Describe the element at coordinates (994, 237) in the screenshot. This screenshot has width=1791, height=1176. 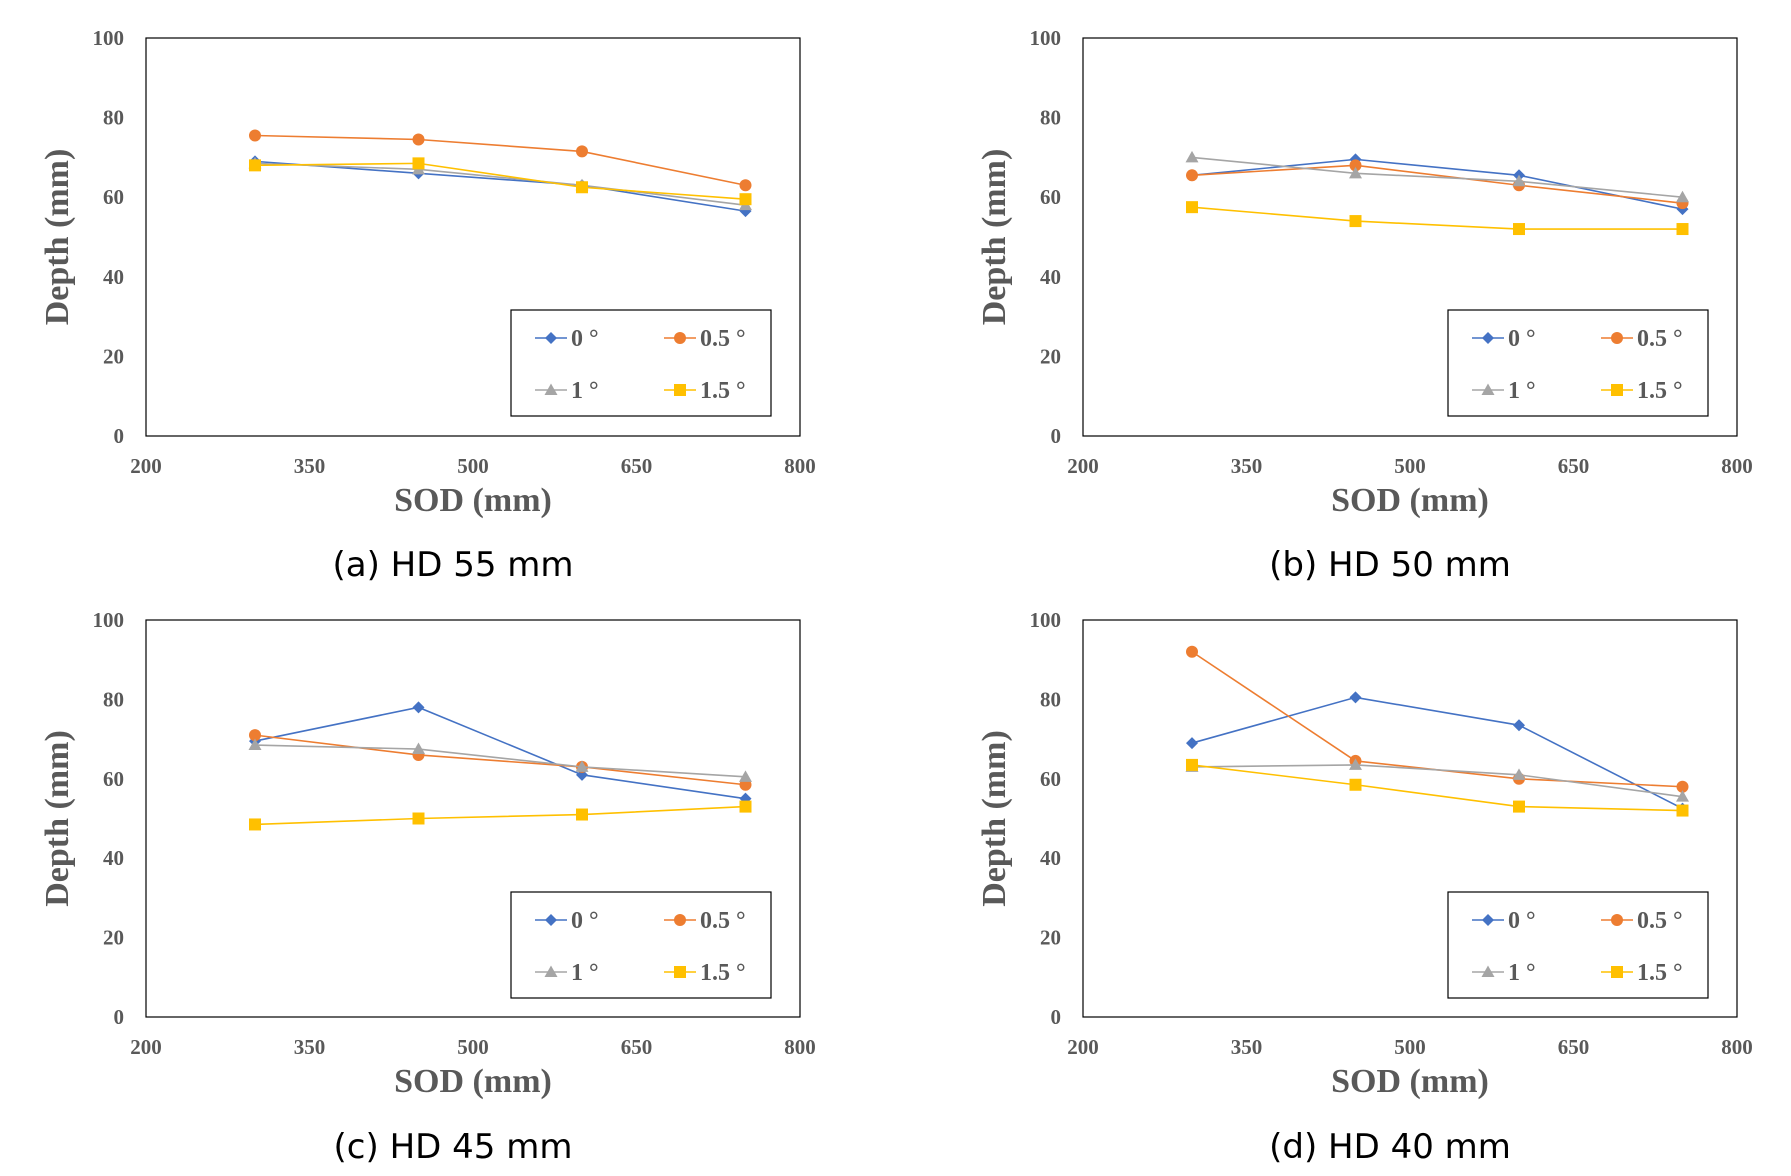
I see `y-axis-title: Depth (mm)` at that location.